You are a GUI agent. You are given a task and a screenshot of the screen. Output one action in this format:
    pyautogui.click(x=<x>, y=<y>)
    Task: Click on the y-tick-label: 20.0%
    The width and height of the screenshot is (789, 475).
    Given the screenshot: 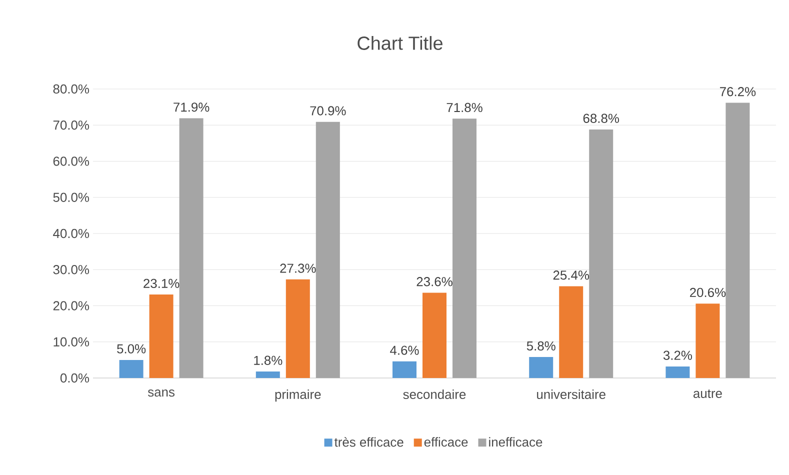 What is the action you would take?
    pyautogui.click(x=71, y=305)
    